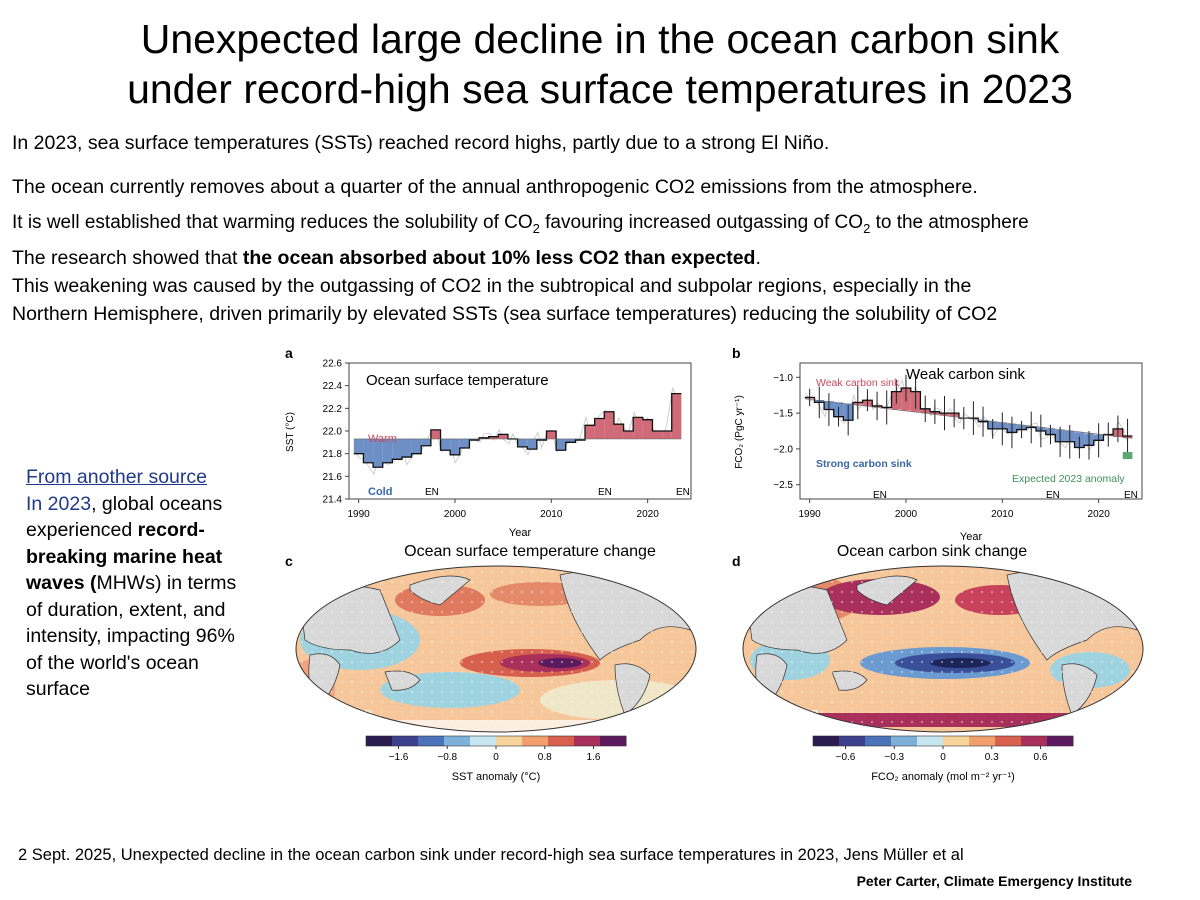 This screenshot has height=900, width=1200. I want to click on panel-b-ylabel: FCO₂ (PgC yr⁻¹), so click(739, 432).